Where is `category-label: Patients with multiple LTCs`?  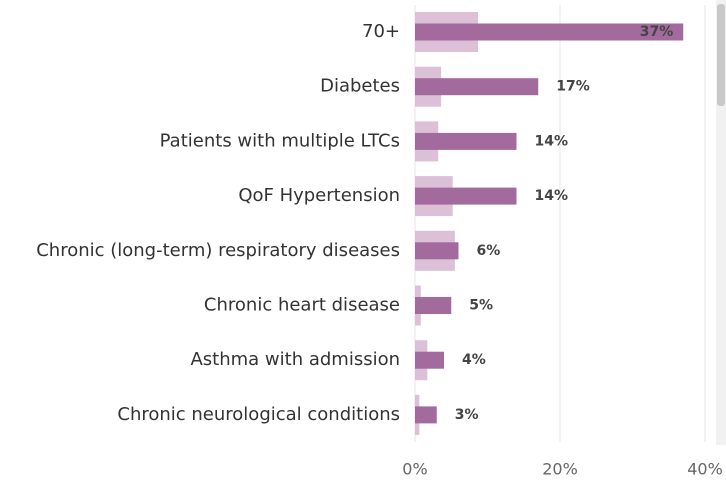 category-label: Patients with multiple LTCs is located at coordinates (280, 140).